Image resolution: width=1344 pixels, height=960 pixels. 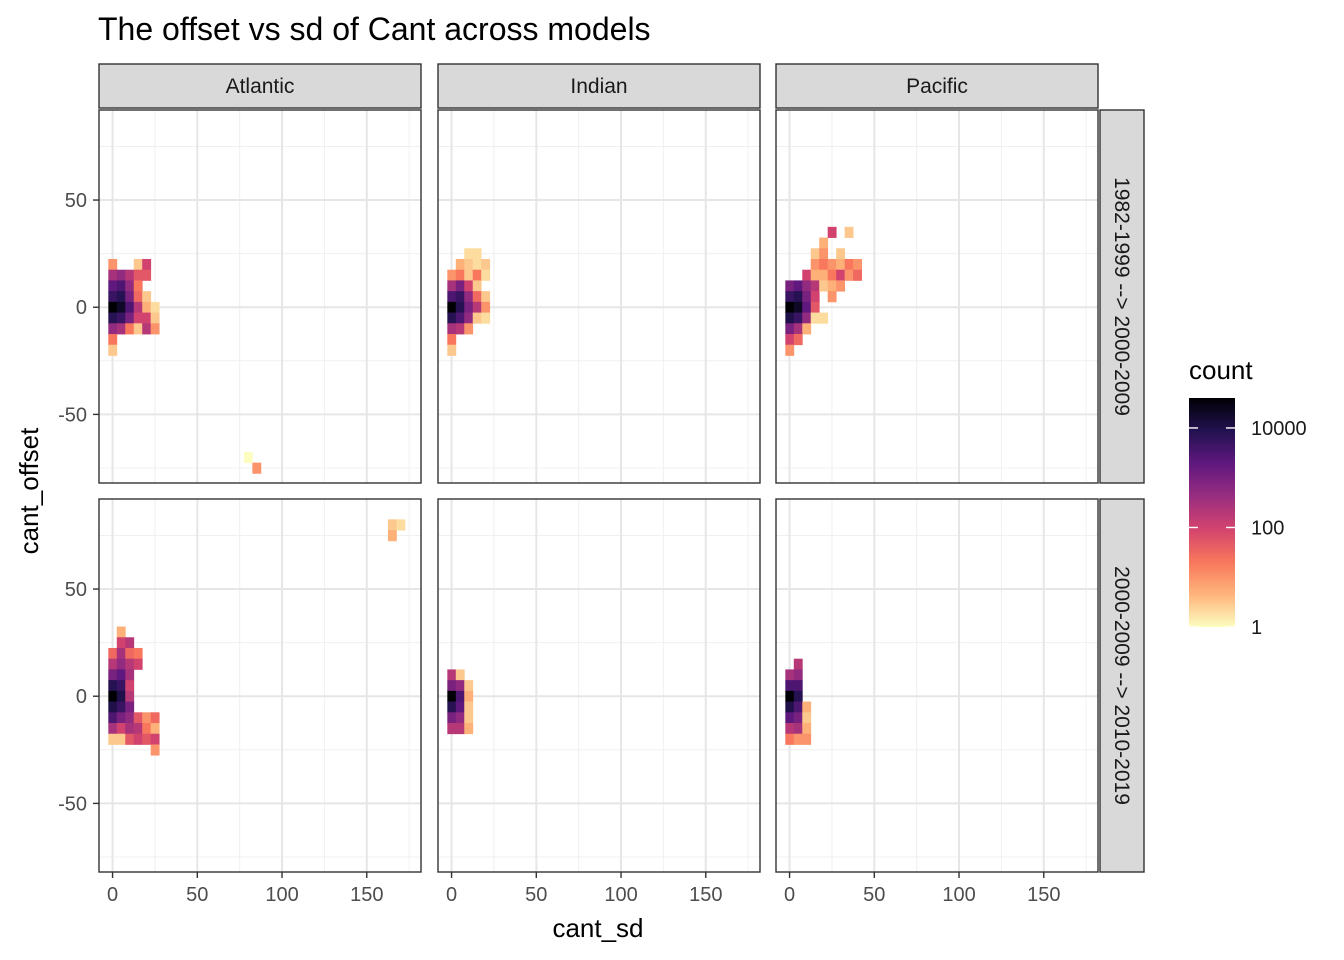 What do you see at coordinates (29, 491) in the screenshot?
I see `y-axis-title: cant_offset` at bounding box center [29, 491].